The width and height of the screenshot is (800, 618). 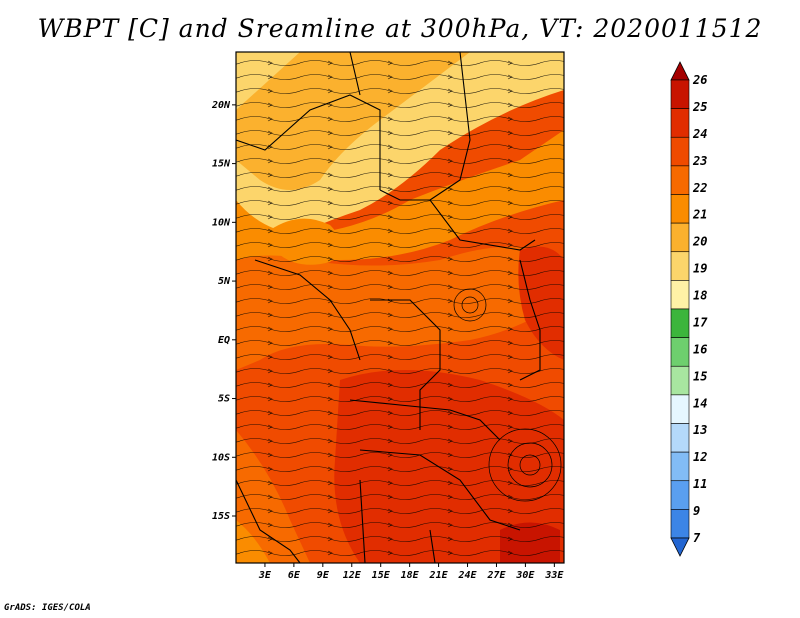 I want to click on colorbar-label: 7, so click(x=697, y=538).